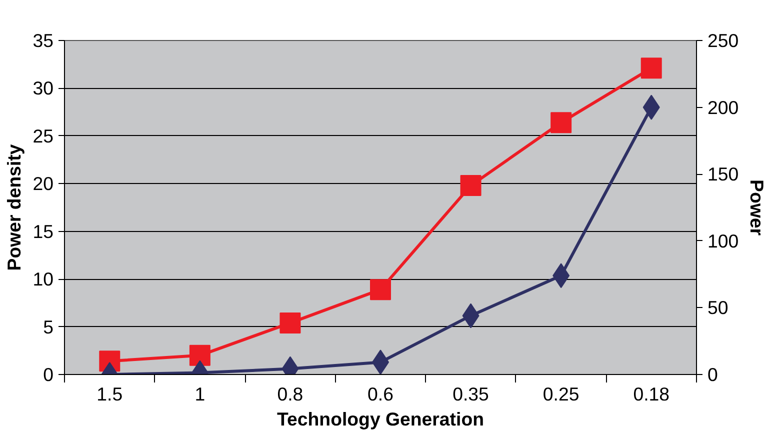 This screenshot has height=440, width=776. Describe the element at coordinates (713, 374) in the screenshot. I see `y2-tick-label: 0` at that location.